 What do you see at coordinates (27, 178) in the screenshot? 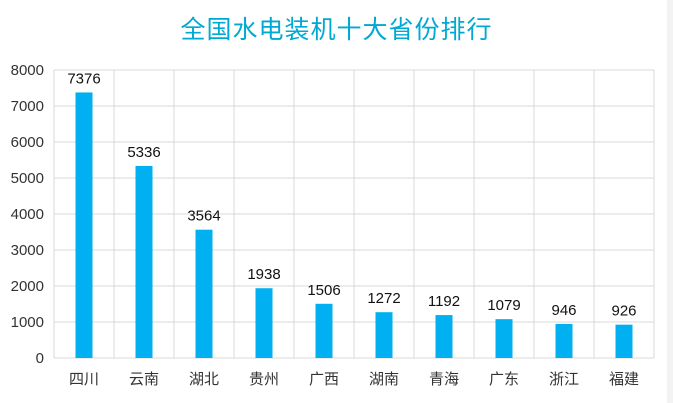
I see `y-tick-label: 5000` at bounding box center [27, 178].